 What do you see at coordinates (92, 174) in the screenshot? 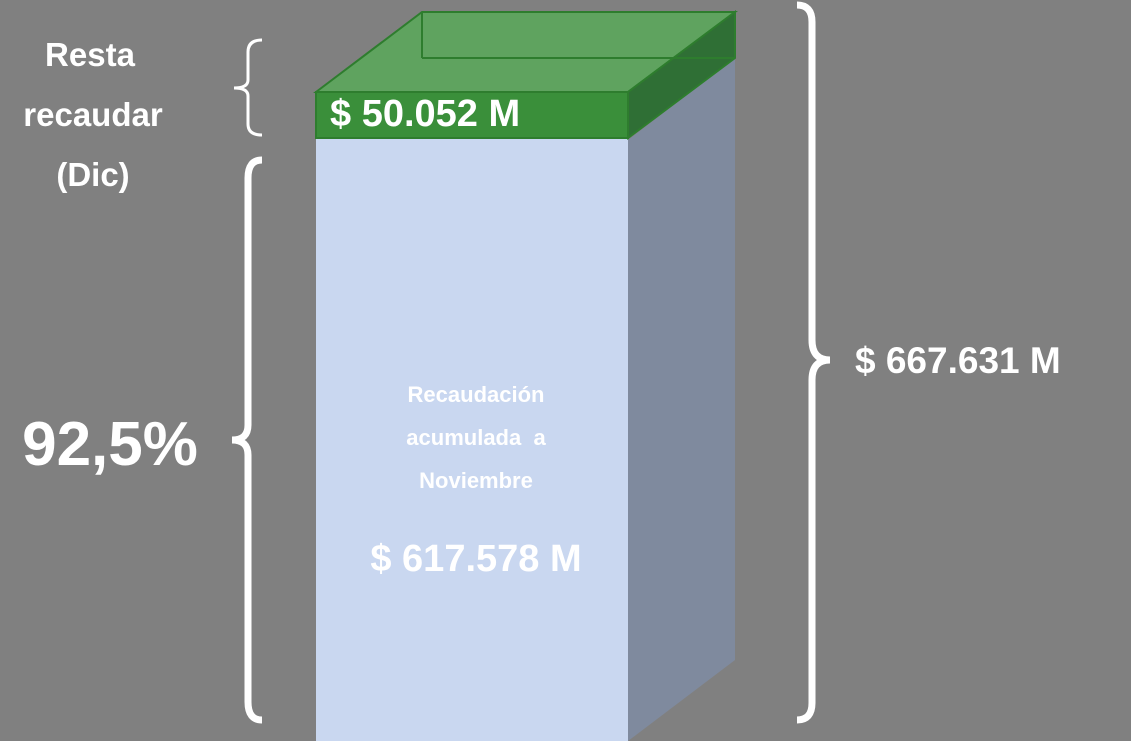
I see `label-line: (Dic)` at bounding box center [92, 174].